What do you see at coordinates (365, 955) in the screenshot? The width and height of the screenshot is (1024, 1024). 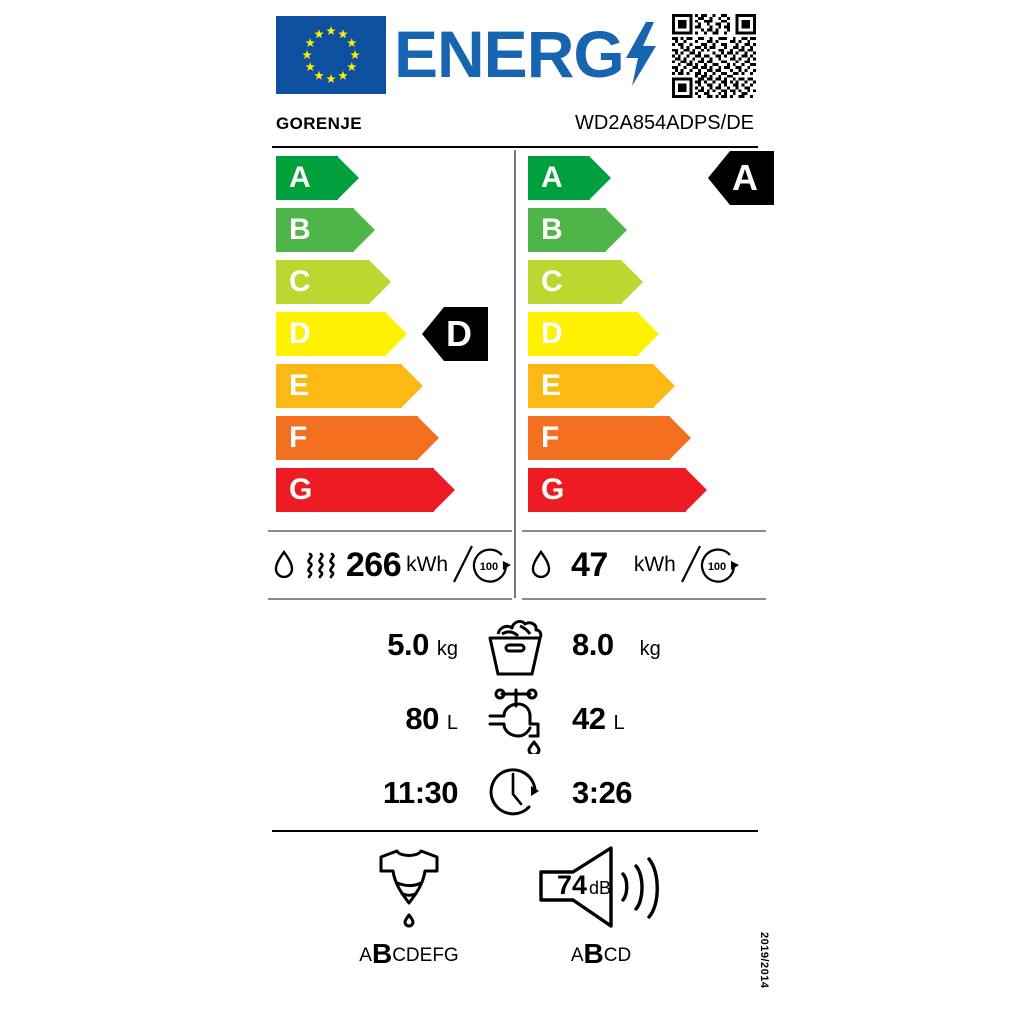 I see `spin-scale-before: A` at bounding box center [365, 955].